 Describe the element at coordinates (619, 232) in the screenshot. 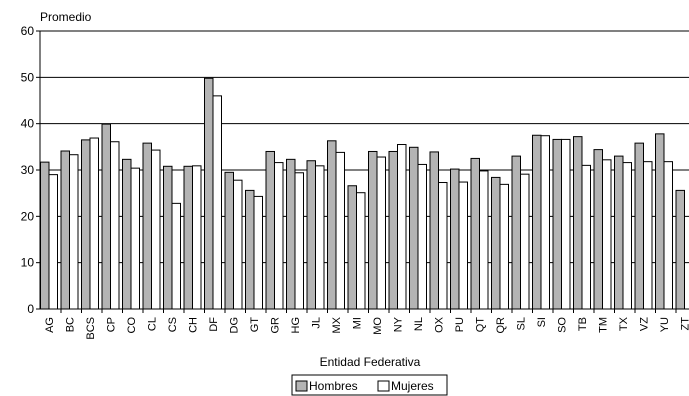

I see `bar-hombres-tx` at that location.